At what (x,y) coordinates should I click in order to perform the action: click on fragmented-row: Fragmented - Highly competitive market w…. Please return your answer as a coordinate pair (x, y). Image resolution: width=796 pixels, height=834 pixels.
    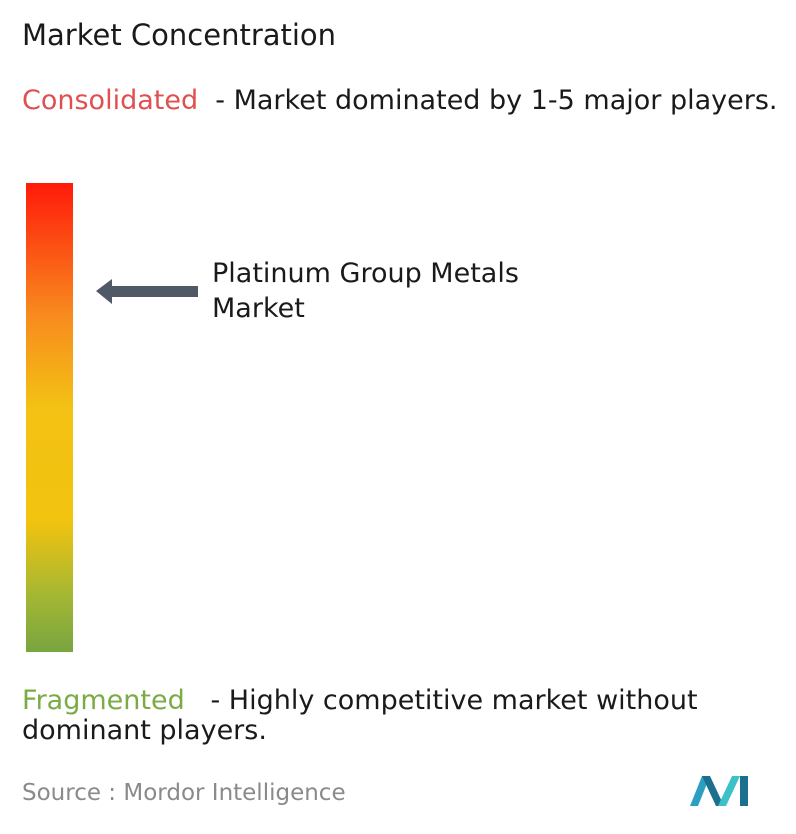
    Looking at the image, I should click on (407, 716).